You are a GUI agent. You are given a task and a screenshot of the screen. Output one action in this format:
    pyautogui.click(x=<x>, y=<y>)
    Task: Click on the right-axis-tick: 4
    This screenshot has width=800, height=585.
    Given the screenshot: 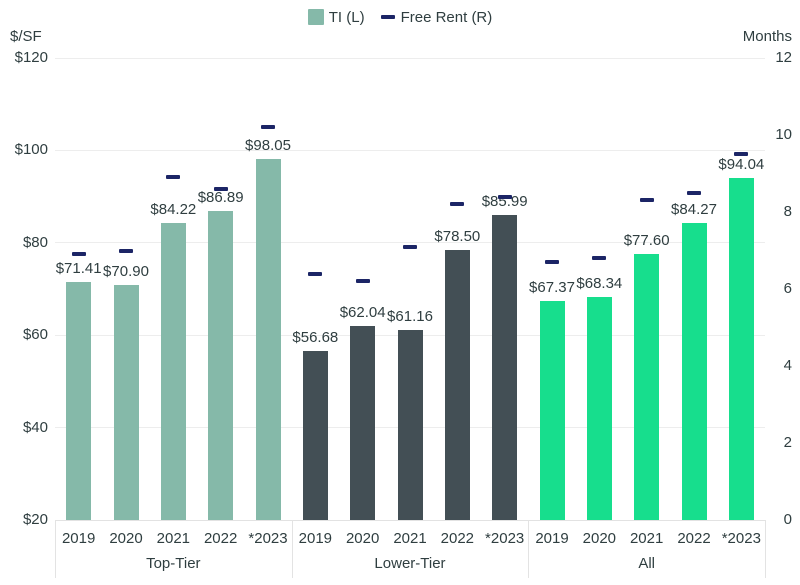 What is the action you would take?
    pyautogui.click(x=787, y=365)
    